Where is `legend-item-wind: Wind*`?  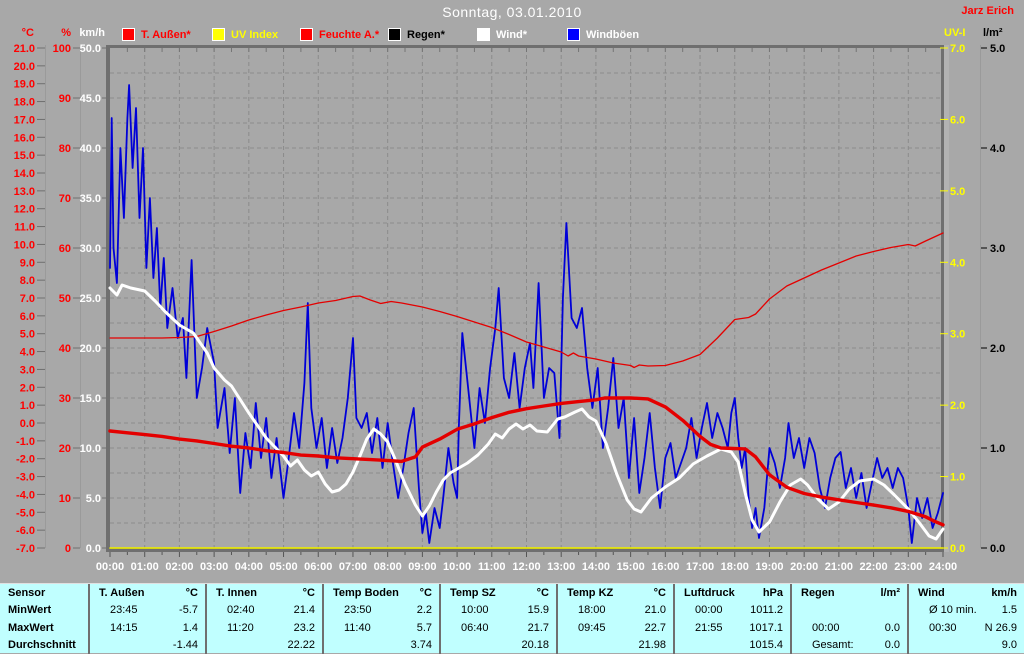 legend-item-wind: Wind* is located at coordinates (502, 34).